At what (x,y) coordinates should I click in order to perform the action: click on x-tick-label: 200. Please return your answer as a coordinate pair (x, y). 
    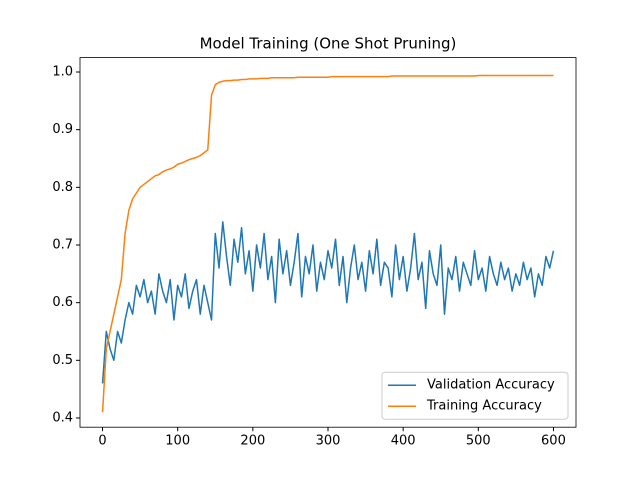
    Looking at the image, I should click on (252, 441).